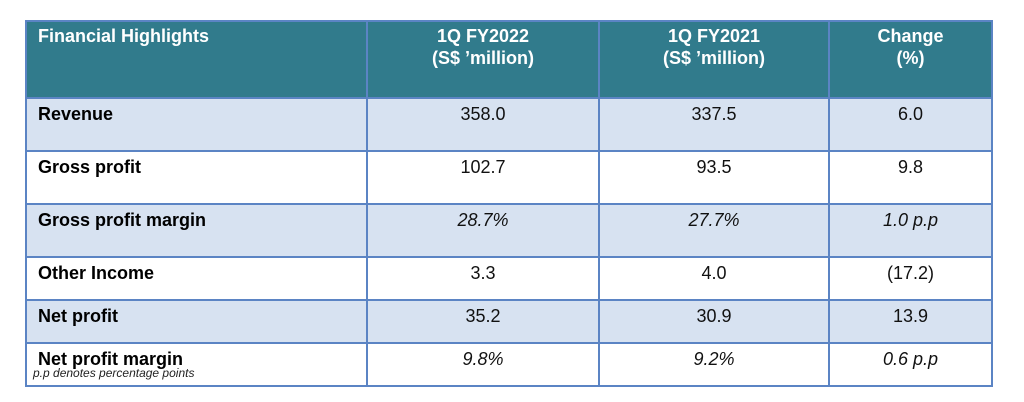  What do you see at coordinates (910, 230) in the screenshot?
I see `cell-change: 1.0 p.p` at bounding box center [910, 230].